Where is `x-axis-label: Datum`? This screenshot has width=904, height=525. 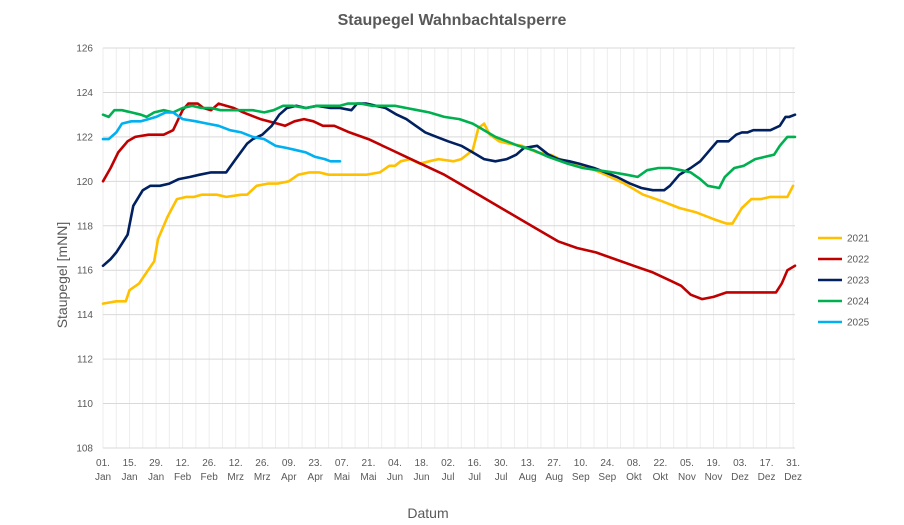 x-axis-label: Datum is located at coordinates (428, 513).